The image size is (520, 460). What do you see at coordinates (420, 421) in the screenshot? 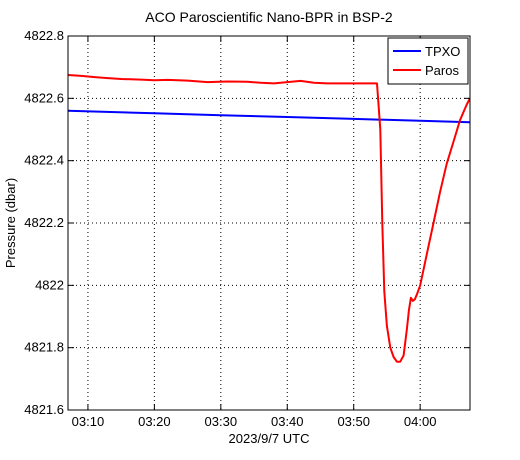
I see `x-tick-label: 04:00` at bounding box center [420, 421].